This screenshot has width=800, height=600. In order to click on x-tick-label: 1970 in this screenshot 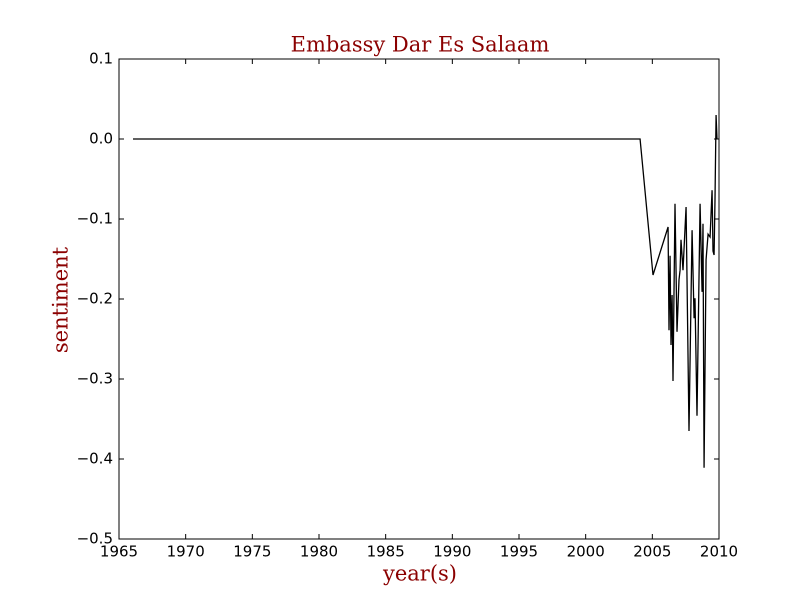, I will do `click(186, 552)`.